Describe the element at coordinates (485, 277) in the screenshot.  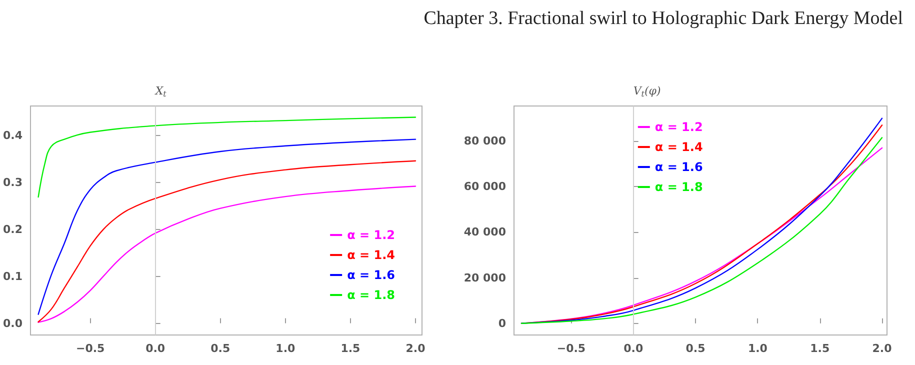
I see `y-tick-label: 20 000` at that location.